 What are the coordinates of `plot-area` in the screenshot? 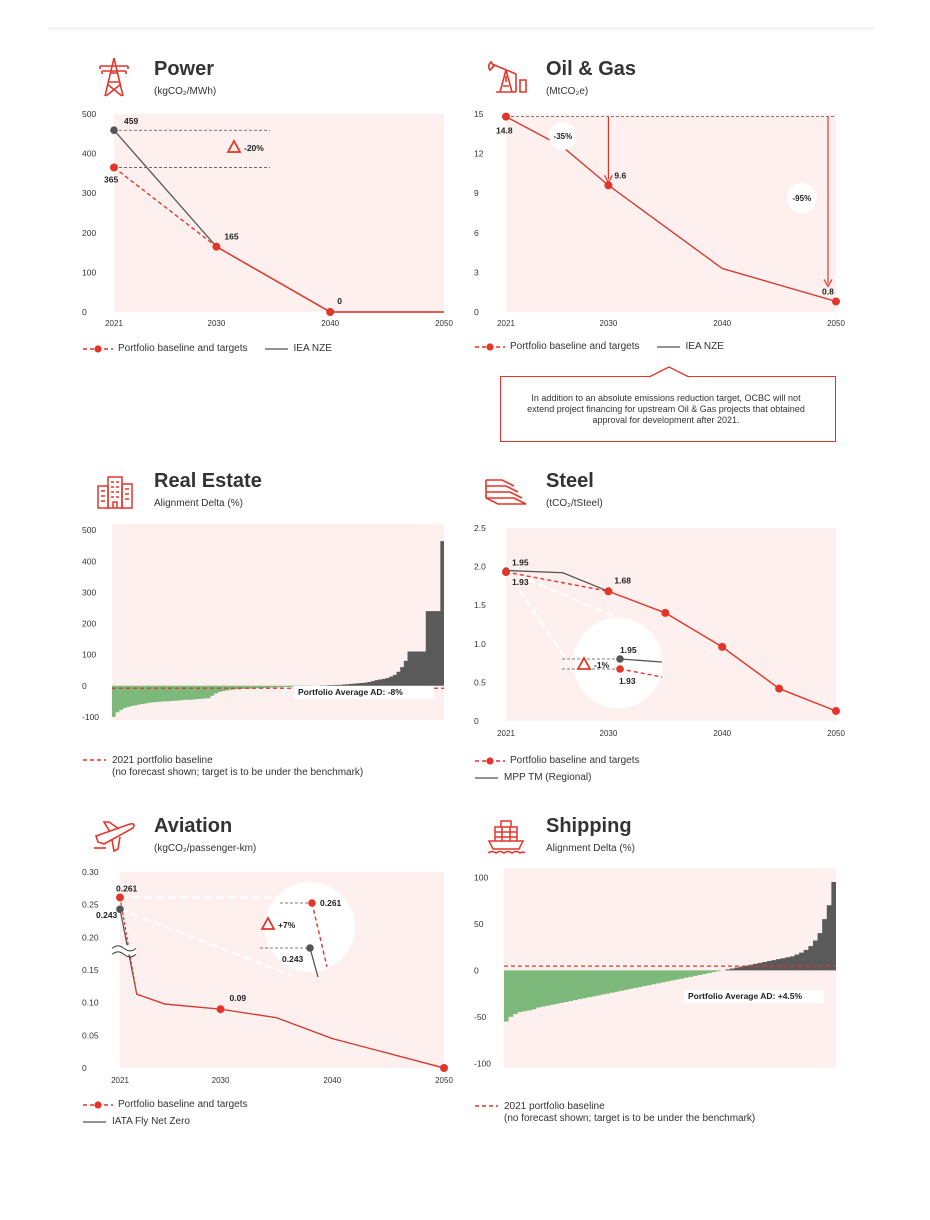 It's located at (279, 213).